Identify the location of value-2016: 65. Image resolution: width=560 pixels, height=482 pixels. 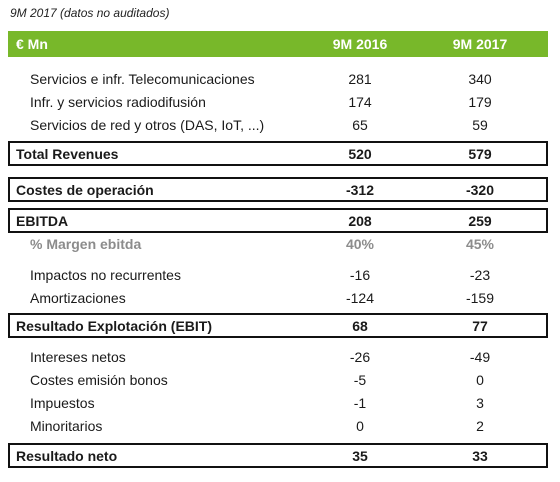
(360, 125).